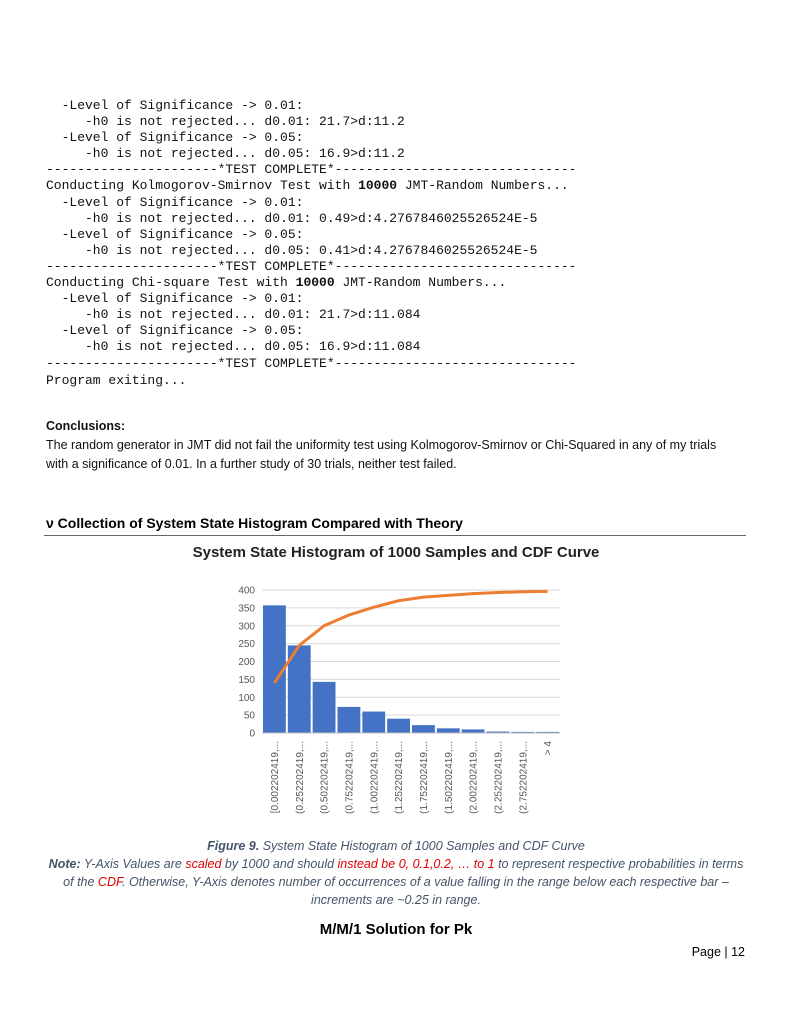  I want to click on note-text: CDF, so click(110, 882).